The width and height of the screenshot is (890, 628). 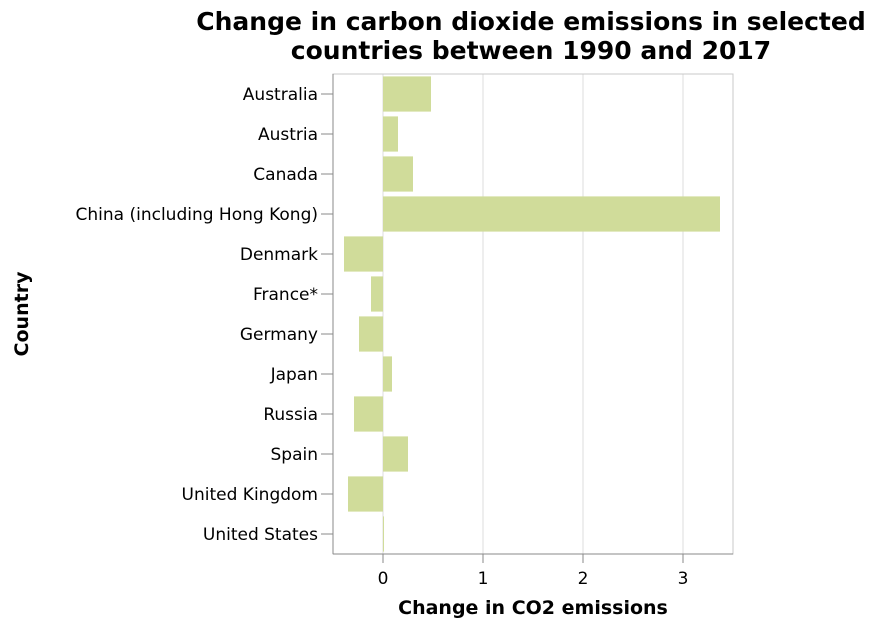 I want to click on bar-australia, so click(x=407, y=94).